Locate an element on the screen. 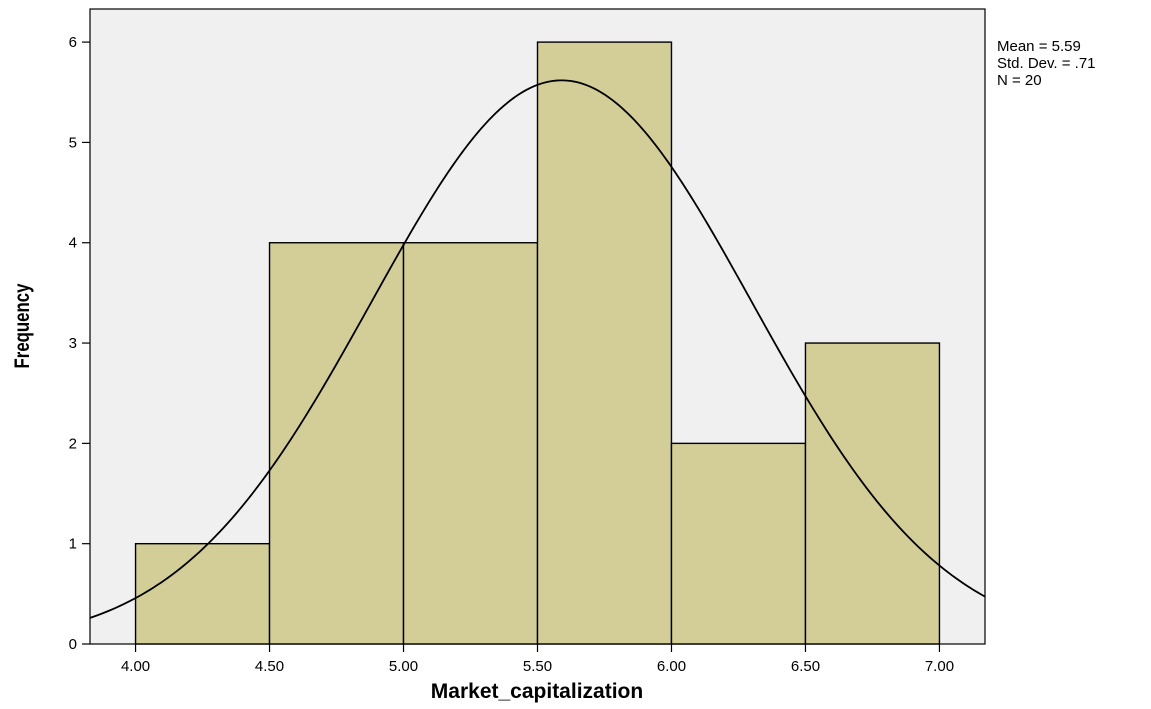 The image size is (1151, 709). x-axis-title: Market_capitalization is located at coordinates (537, 691).